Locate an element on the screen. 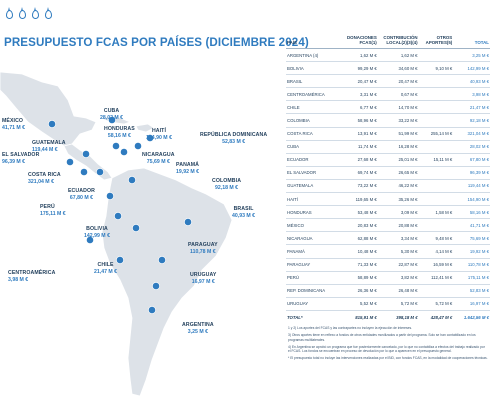  table-cell: HAITÍ is located at coordinates (313, 199).